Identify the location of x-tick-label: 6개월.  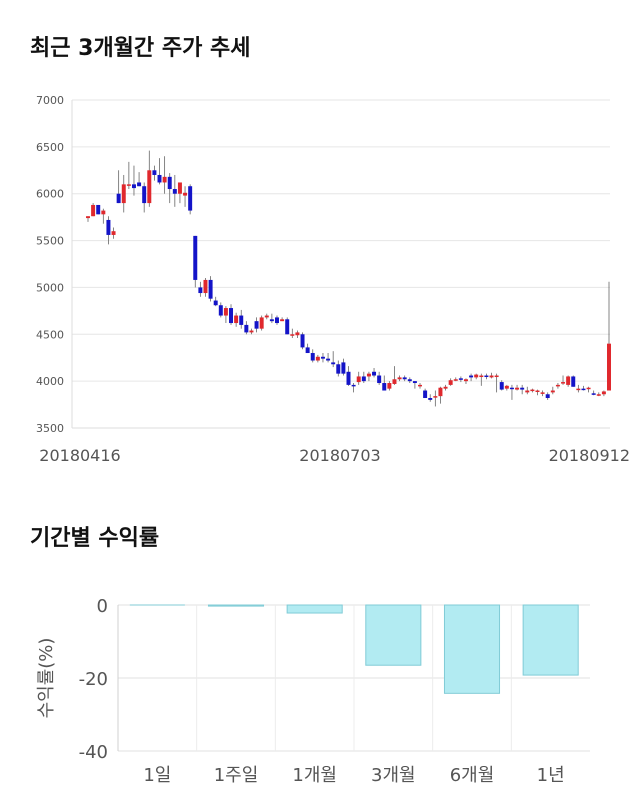
(472, 775).